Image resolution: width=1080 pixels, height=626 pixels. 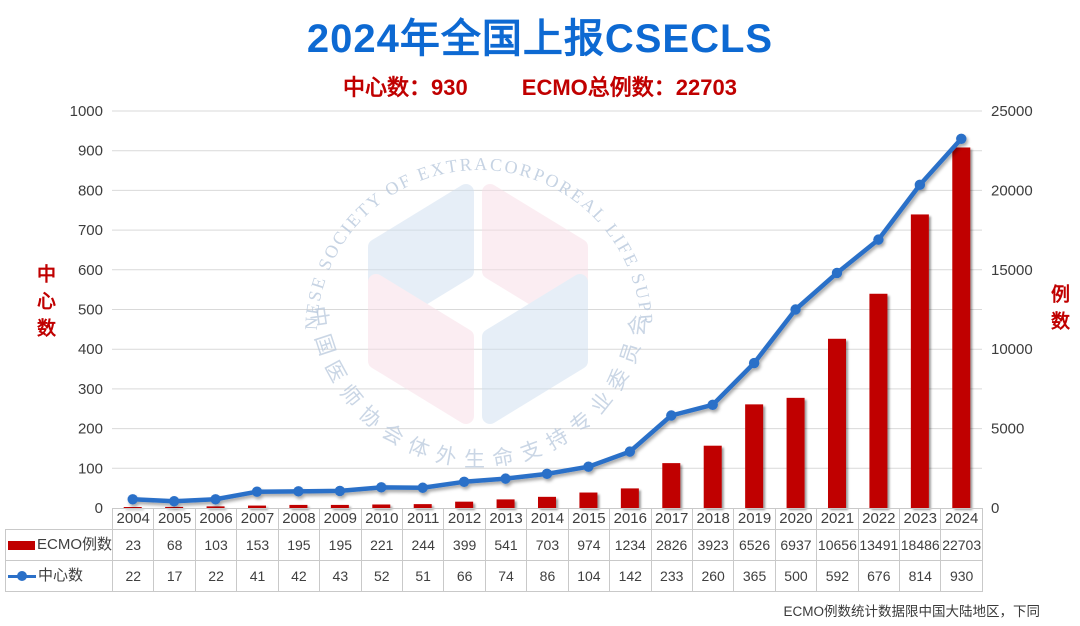 What do you see at coordinates (75, 544) in the screenshot?
I see `legend-label: ECMO例数` at bounding box center [75, 544].